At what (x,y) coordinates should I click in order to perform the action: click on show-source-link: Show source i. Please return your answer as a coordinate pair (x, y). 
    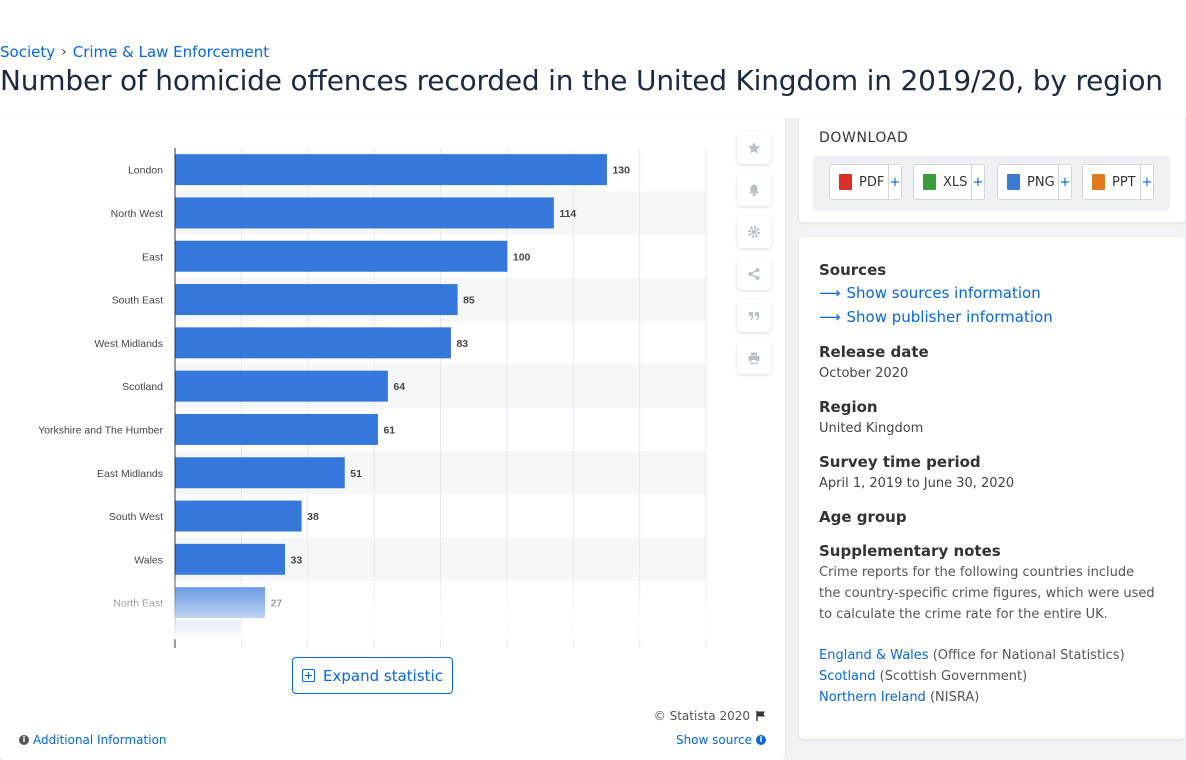
    Looking at the image, I should click on (721, 740).